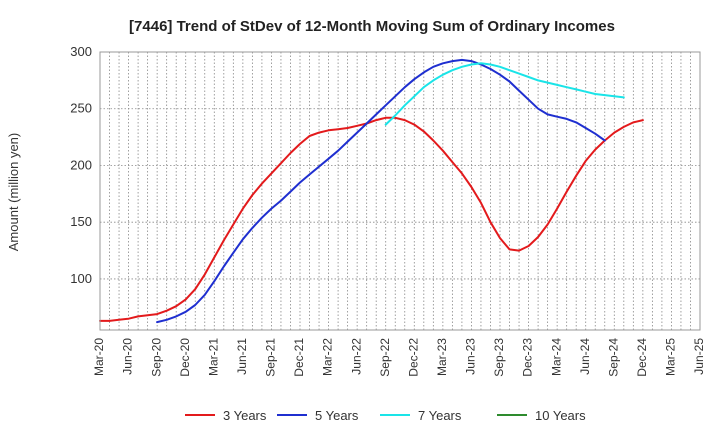 This screenshot has width=720, height=440. What do you see at coordinates (642, 357) in the screenshot?
I see `x-tick-label: Dec-24` at bounding box center [642, 357].